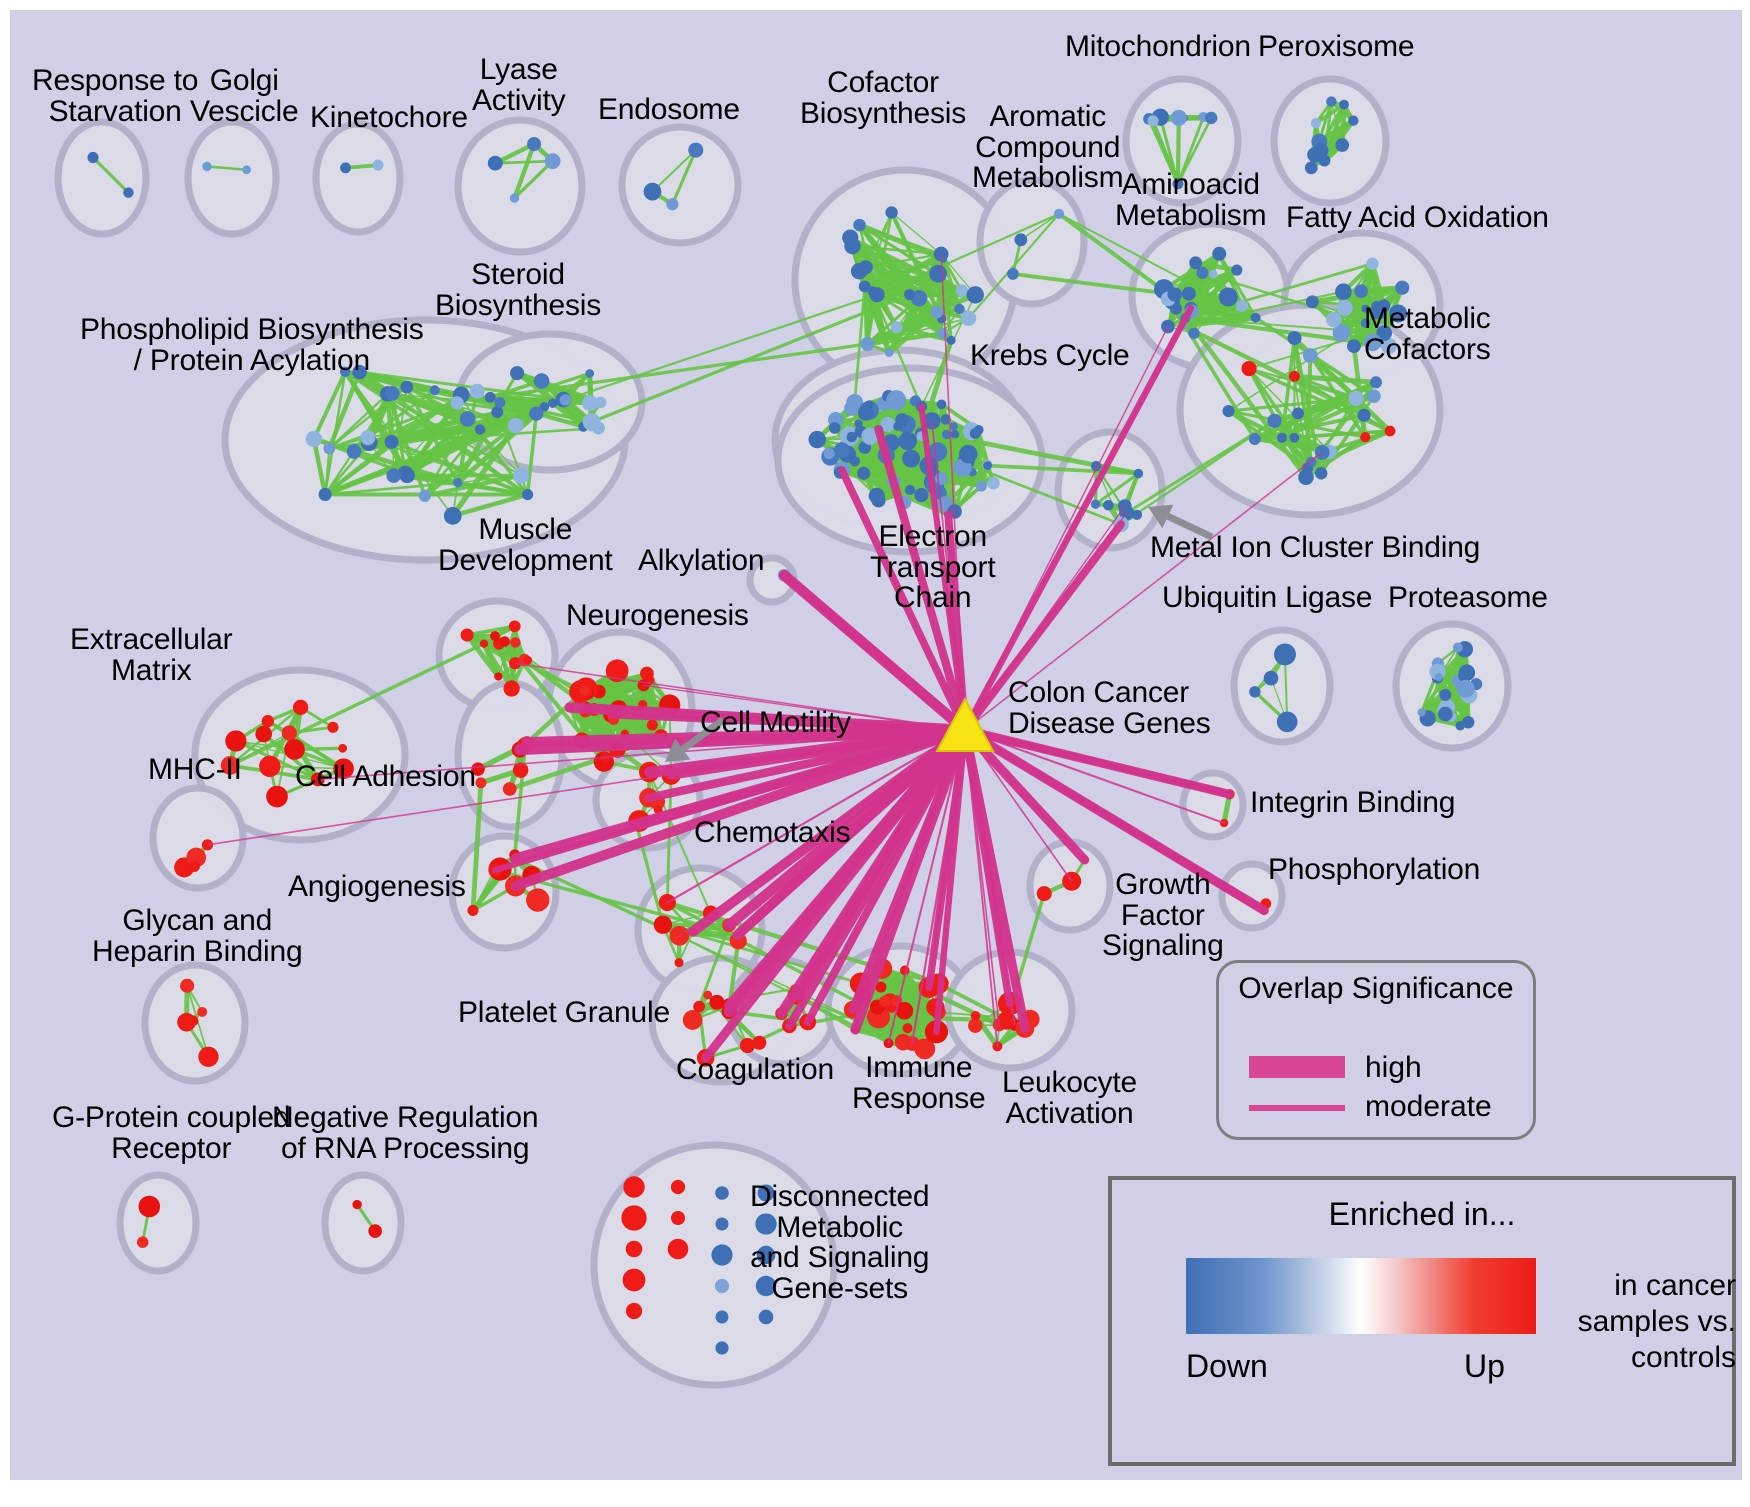 The width and height of the screenshot is (1750, 1507). What do you see at coordinates (775, 722) in the screenshot?
I see `cluster-label-cell-motility: Cell Motility` at bounding box center [775, 722].